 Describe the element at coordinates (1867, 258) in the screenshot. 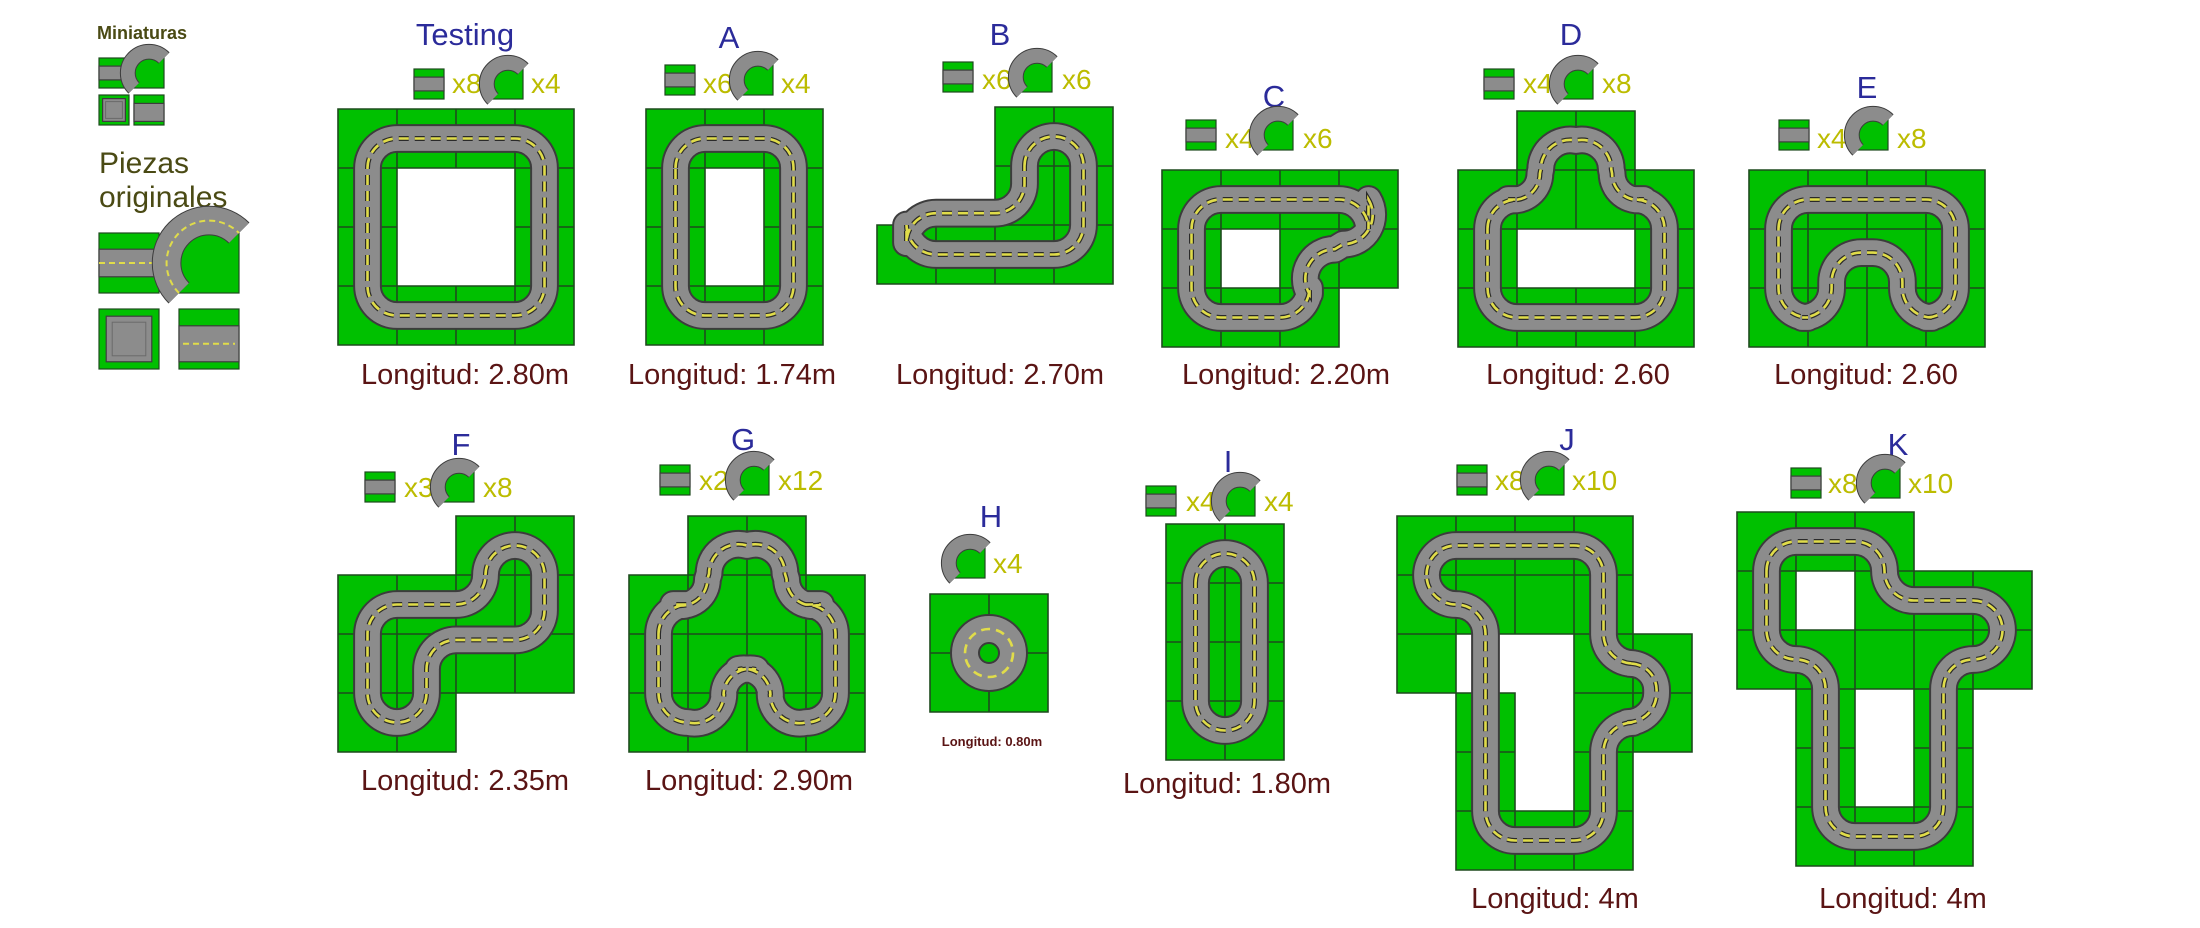

I see `track-e-diagram` at that location.